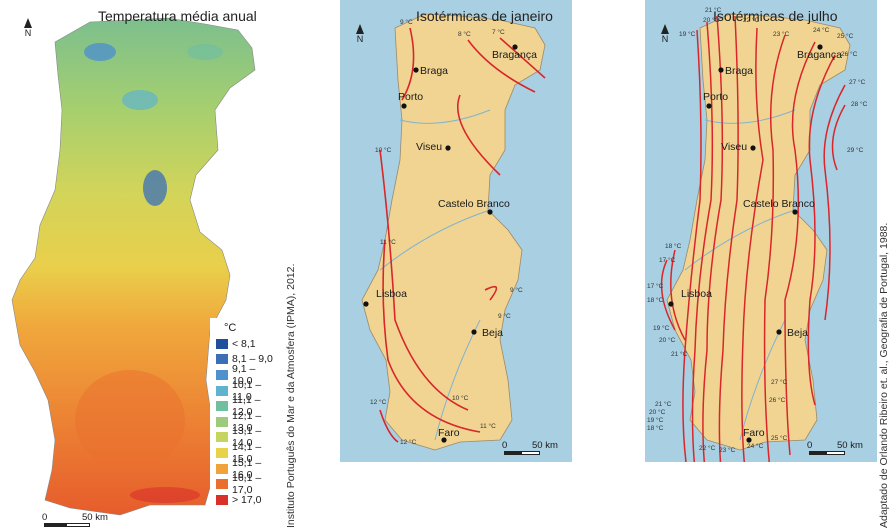  Describe the element at coordinates (246, 437) in the screenshot. I see `legend-row: 13,1 – 14,0` at that location.